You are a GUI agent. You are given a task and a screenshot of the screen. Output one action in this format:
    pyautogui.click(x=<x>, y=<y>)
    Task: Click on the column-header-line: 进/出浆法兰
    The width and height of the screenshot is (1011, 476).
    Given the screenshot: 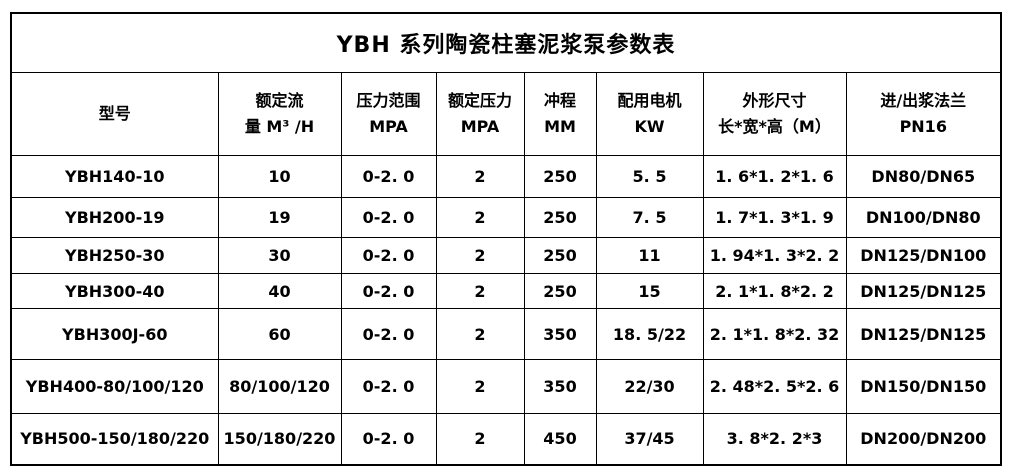 What is the action you would take?
    pyautogui.click(x=923, y=100)
    